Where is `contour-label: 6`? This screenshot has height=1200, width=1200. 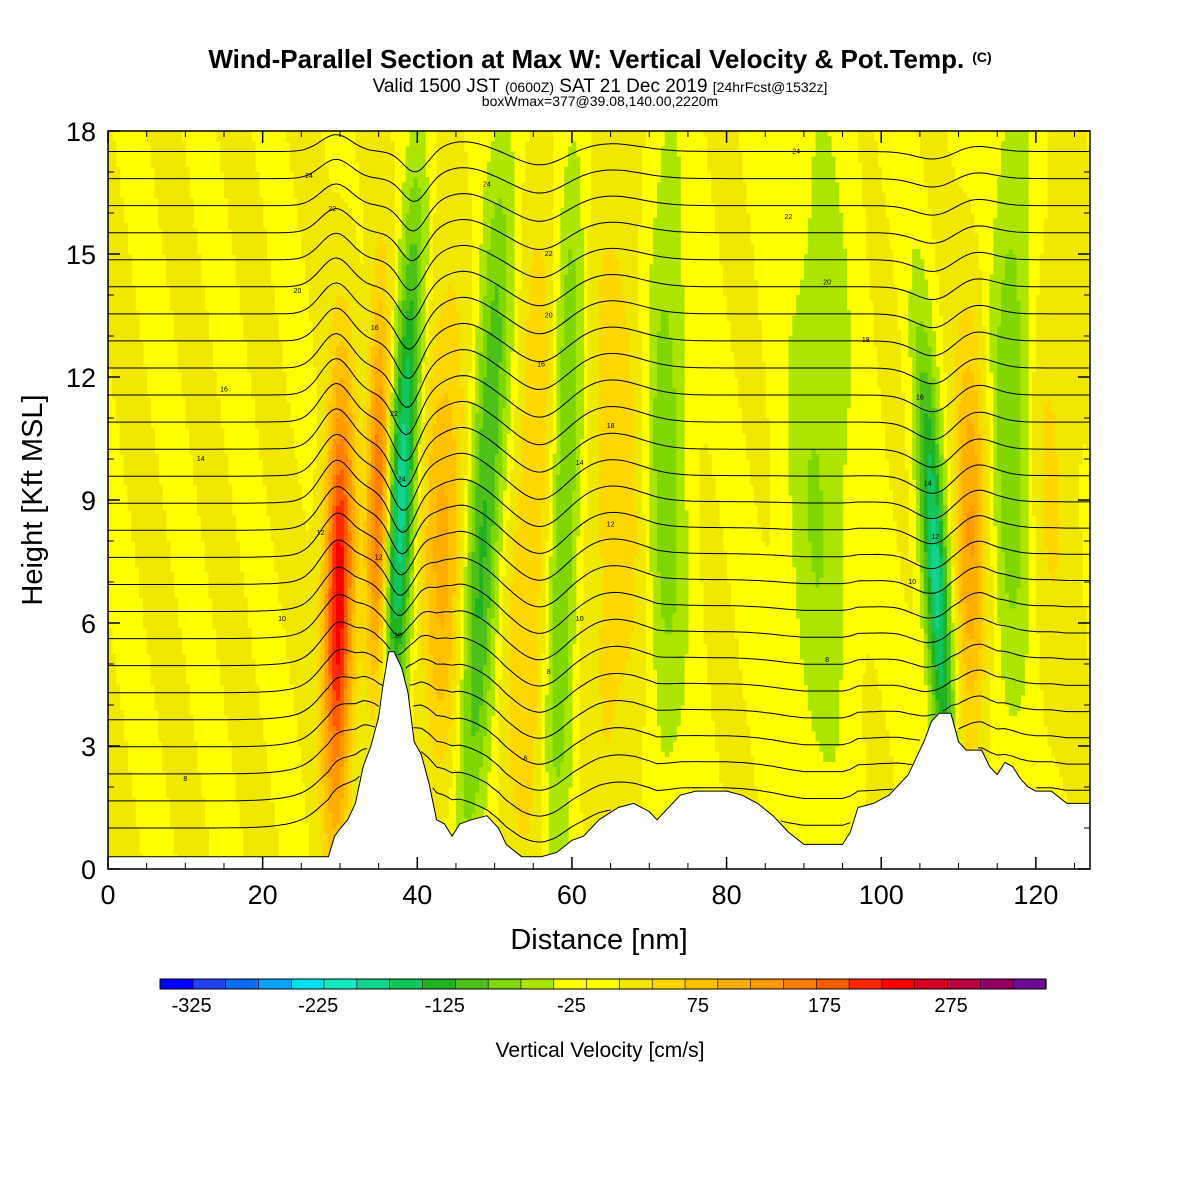 contour-label: 6 is located at coordinates (526, 758).